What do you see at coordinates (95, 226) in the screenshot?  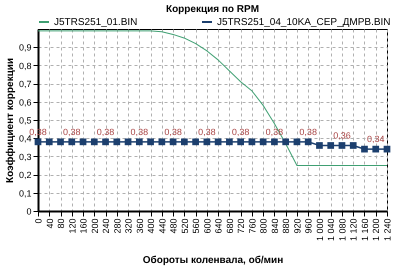 I see `x-tick-label: 200` at bounding box center [95, 226].